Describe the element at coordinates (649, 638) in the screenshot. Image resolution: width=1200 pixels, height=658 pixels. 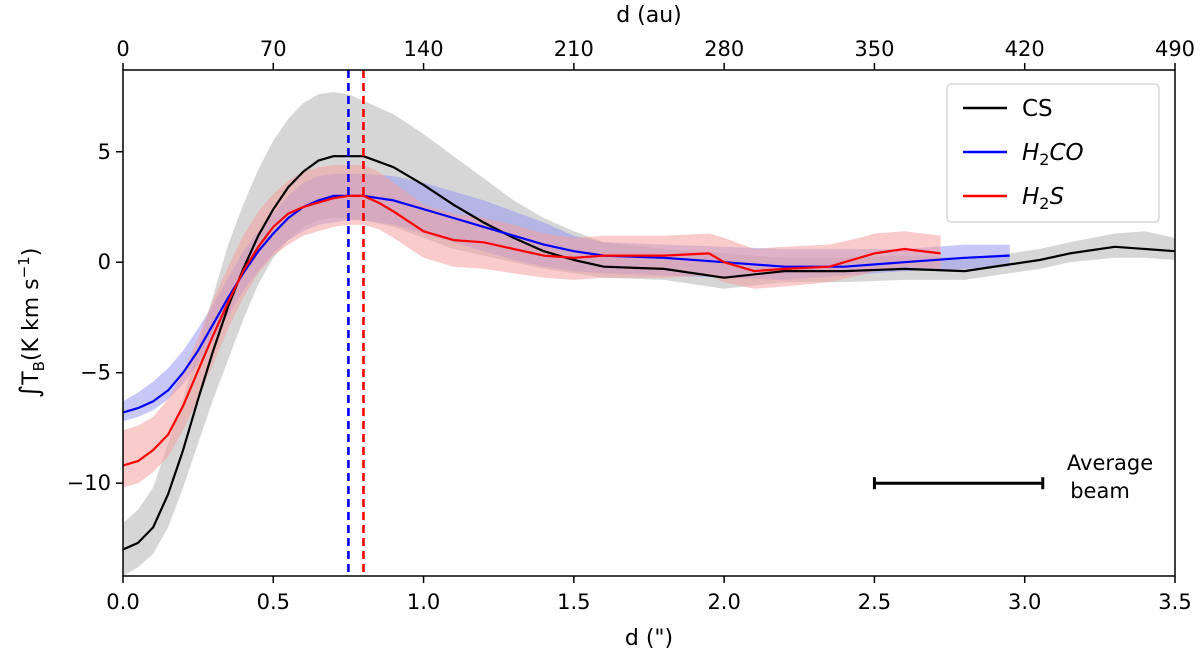
I see `x-axis-label: d (")` at that location.